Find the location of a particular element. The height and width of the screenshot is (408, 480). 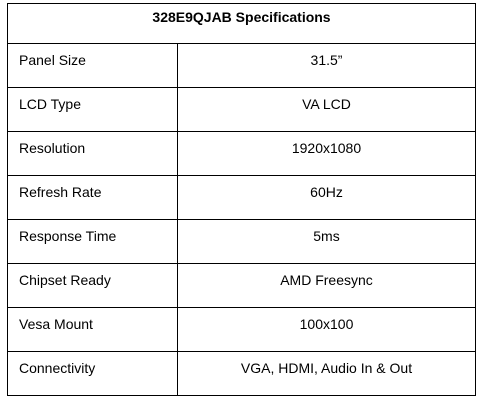

table-row: Chipset Ready AMD Freesync is located at coordinates (241, 285).